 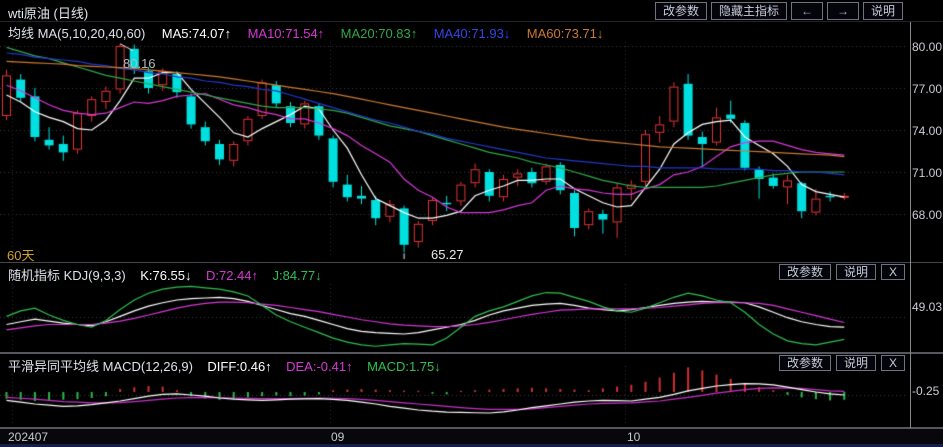 I want to click on y-axis-label-68: 68.00, so click(x=927, y=215).